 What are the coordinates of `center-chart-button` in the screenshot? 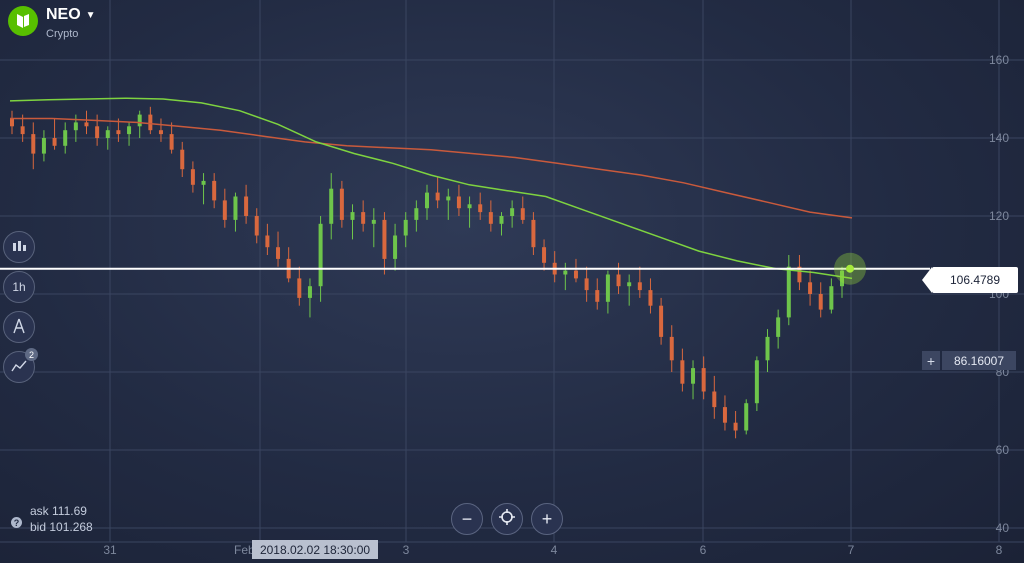 It's located at (507, 519).